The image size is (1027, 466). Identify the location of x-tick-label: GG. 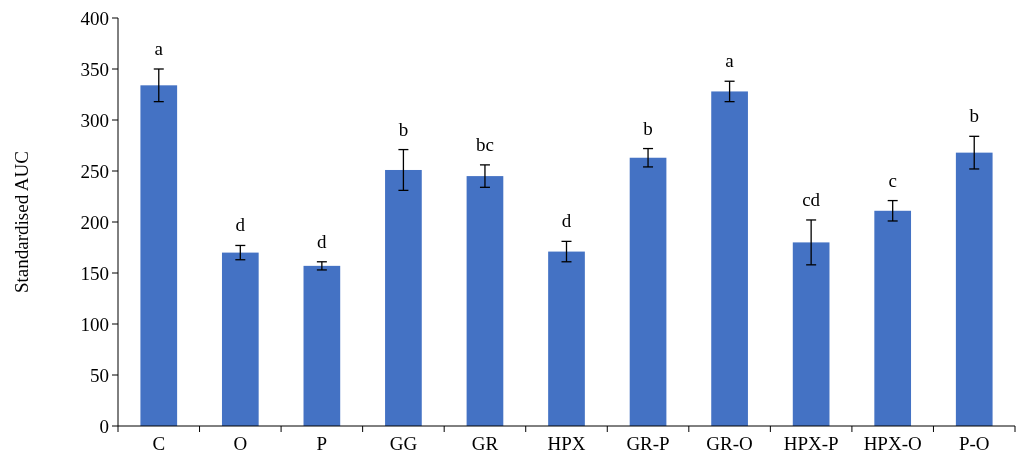
(403, 443).